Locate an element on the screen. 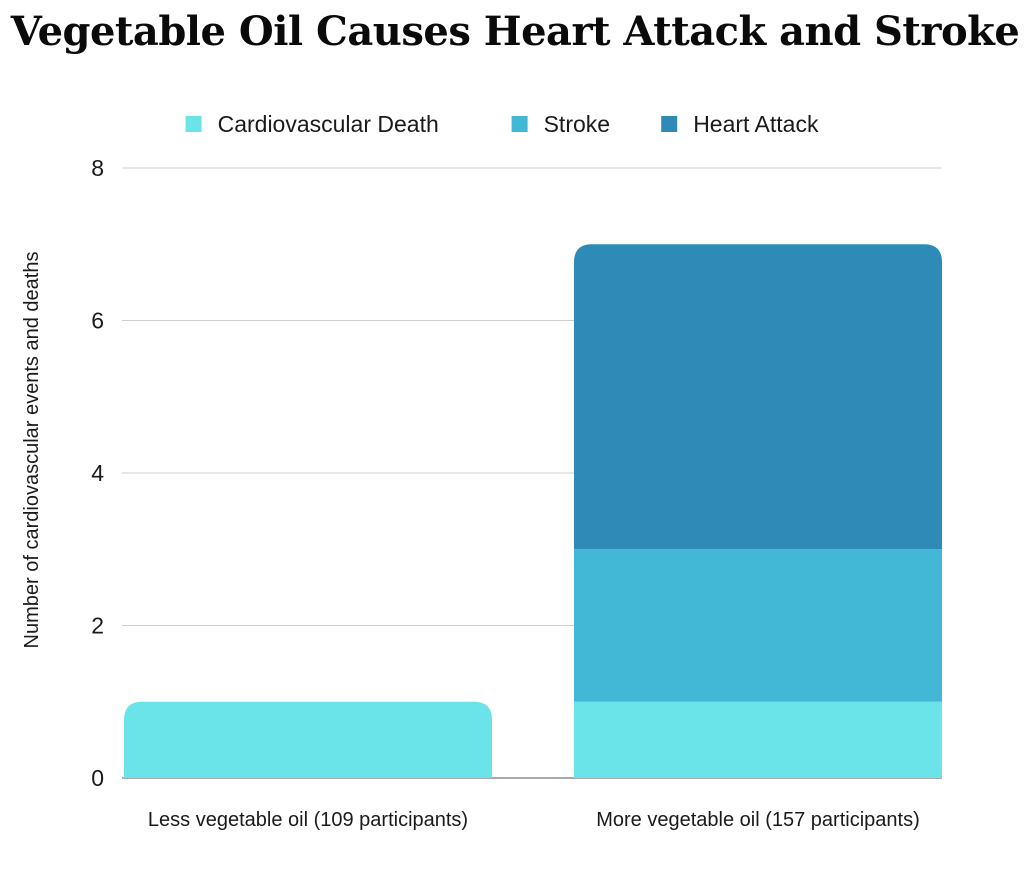  x-category-label: Less vegetable oil (109 participants) is located at coordinates (308, 820).